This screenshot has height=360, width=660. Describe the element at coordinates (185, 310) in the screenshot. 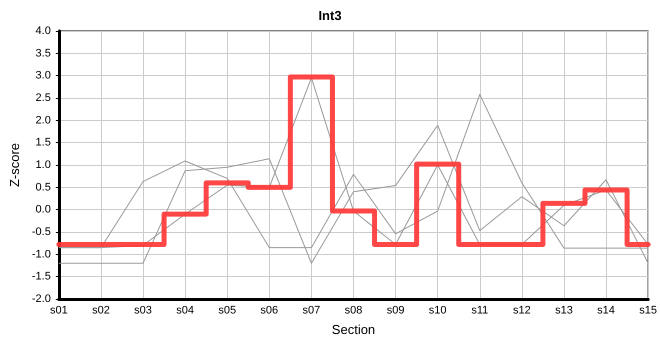

I see `x-tick-label: s04` at that location.